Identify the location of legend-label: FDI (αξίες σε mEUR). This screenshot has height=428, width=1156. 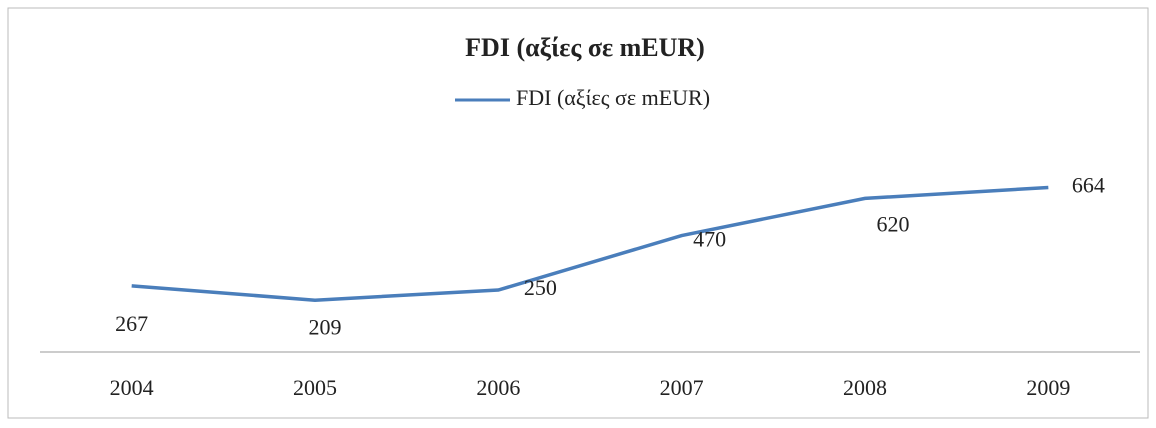
(613, 97).